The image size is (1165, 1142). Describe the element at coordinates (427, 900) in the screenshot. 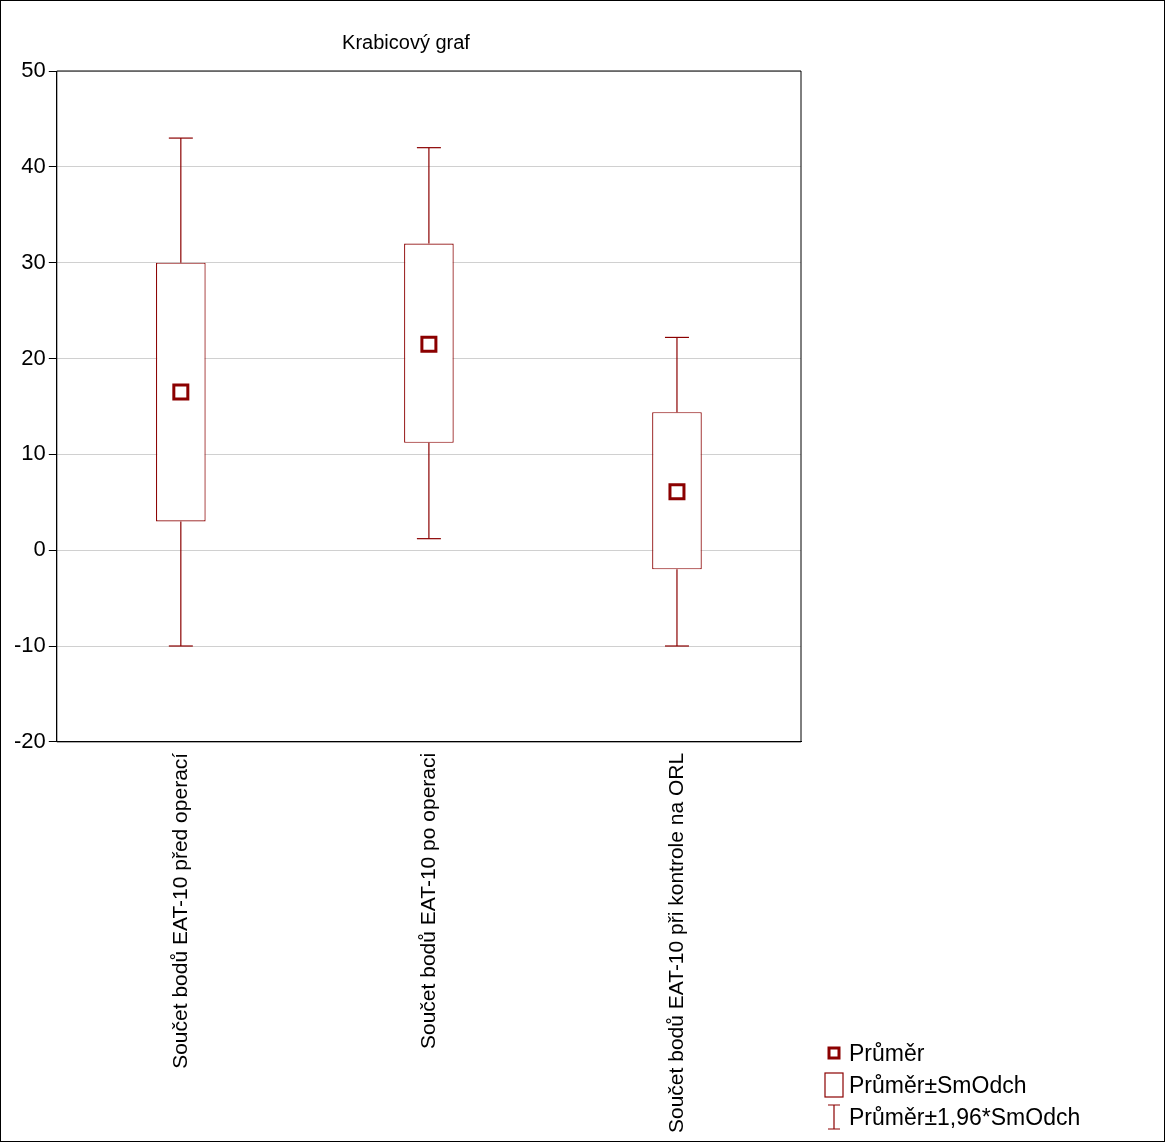

I see `x-tick-label: Součet bodů EAT-10 po operaci` at that location.